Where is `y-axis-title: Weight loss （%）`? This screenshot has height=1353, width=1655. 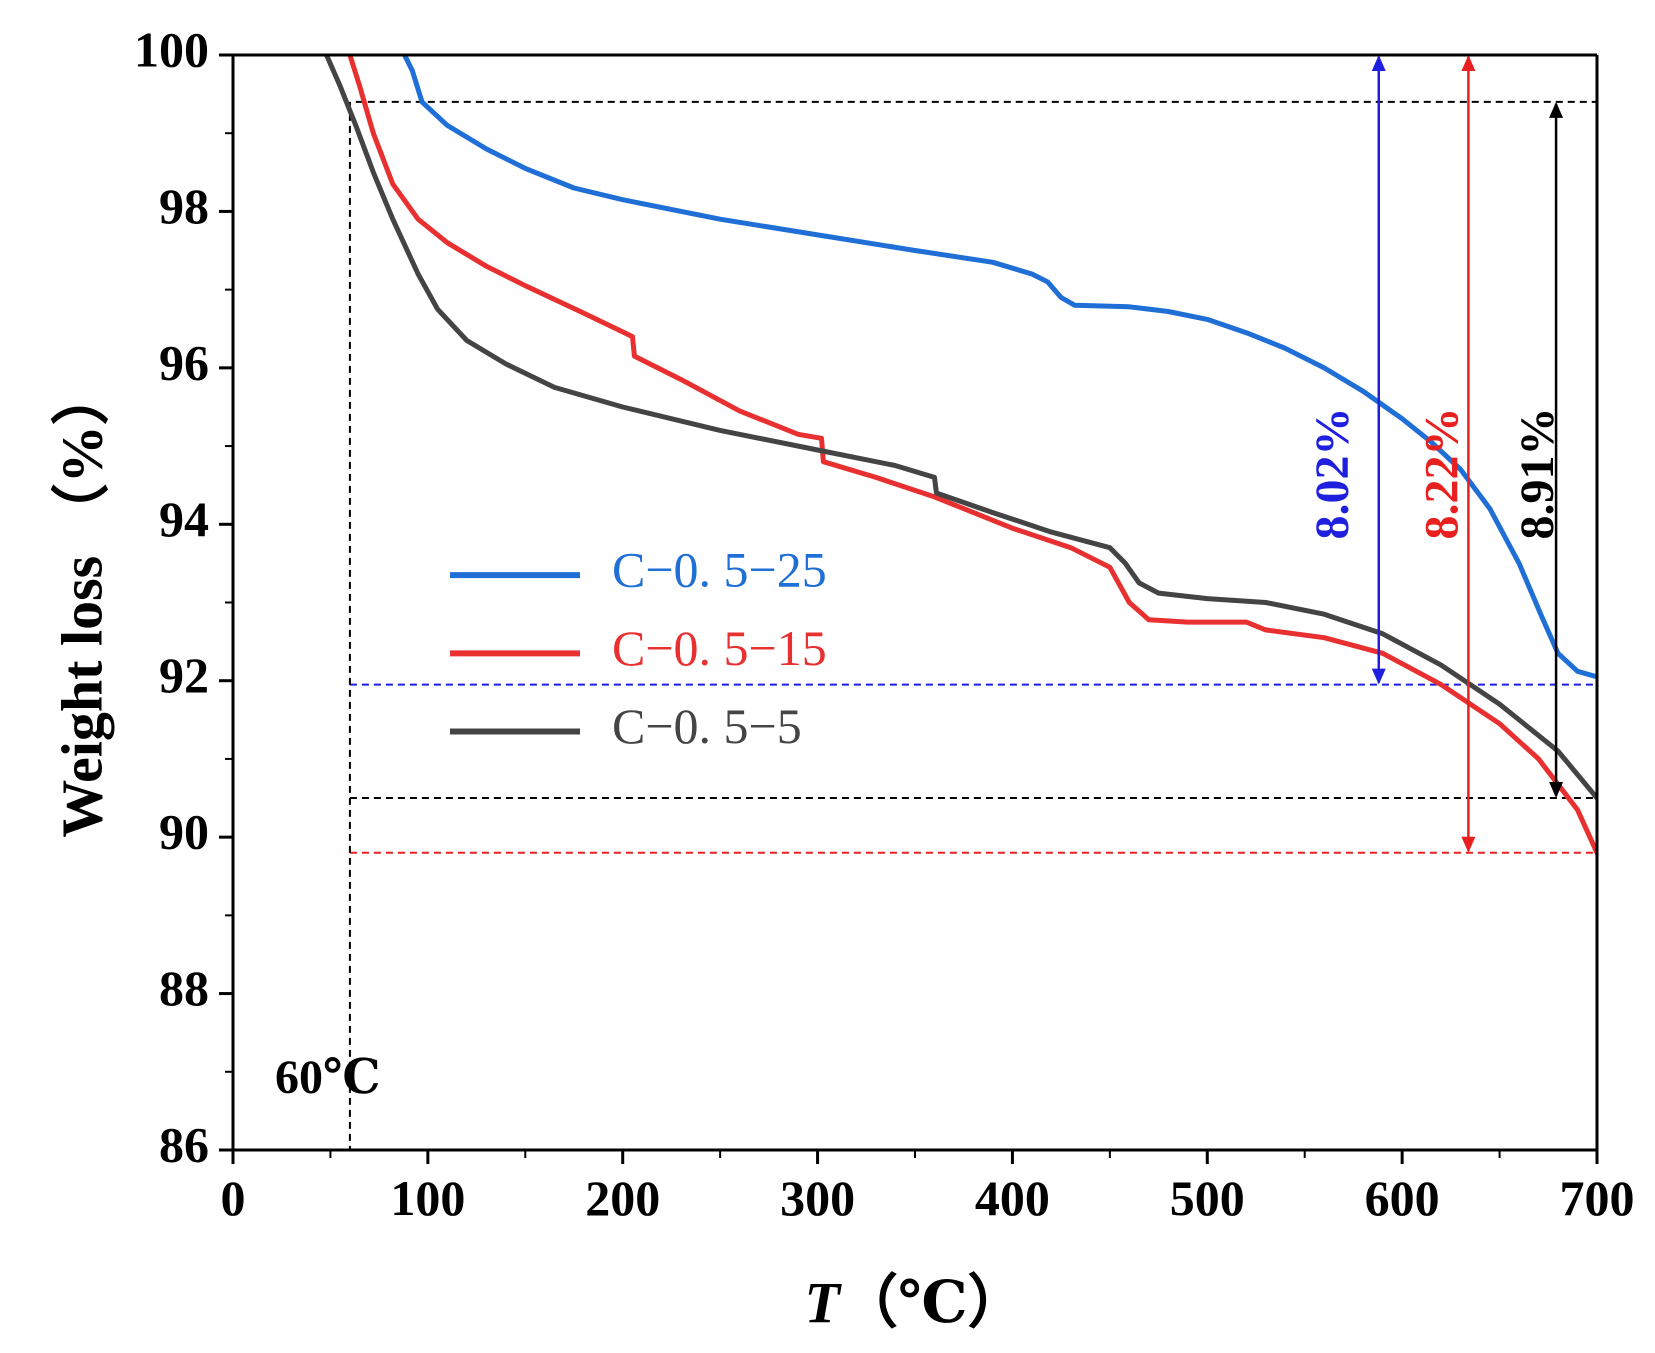 y-axis-title: Weight loss （%） is located at coordinates (81, 602).